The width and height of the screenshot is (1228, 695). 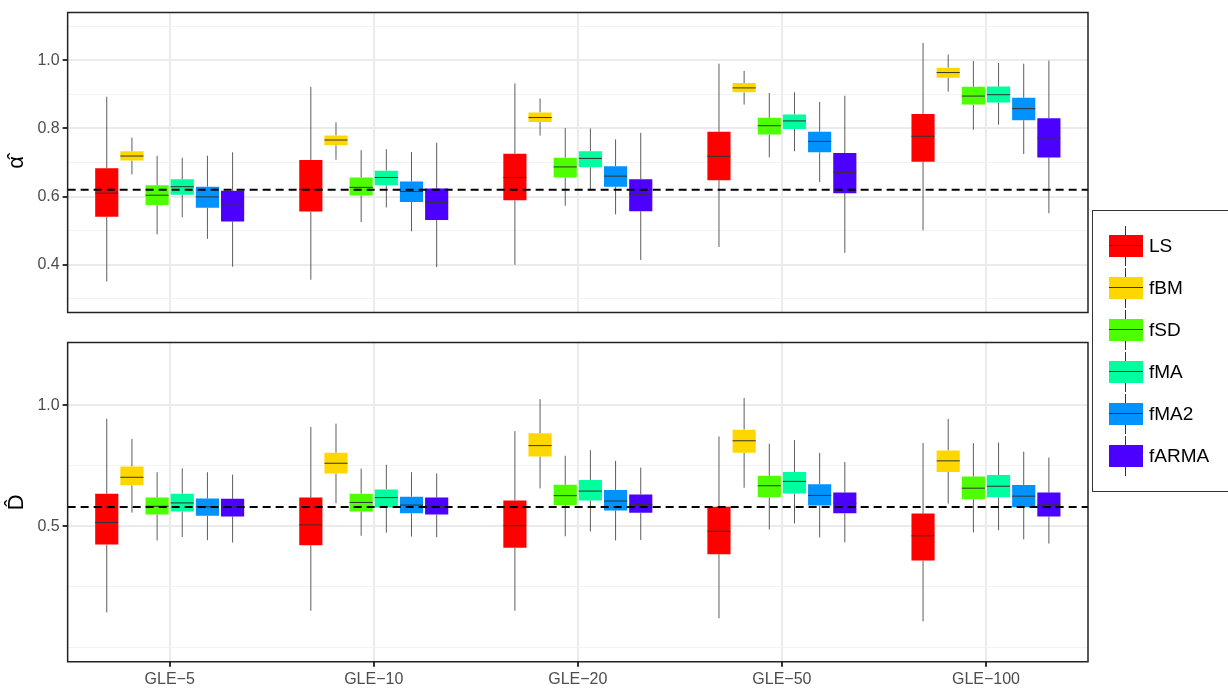 I want to click on y-tick-label: 0.5, so click(x=48, y=525).